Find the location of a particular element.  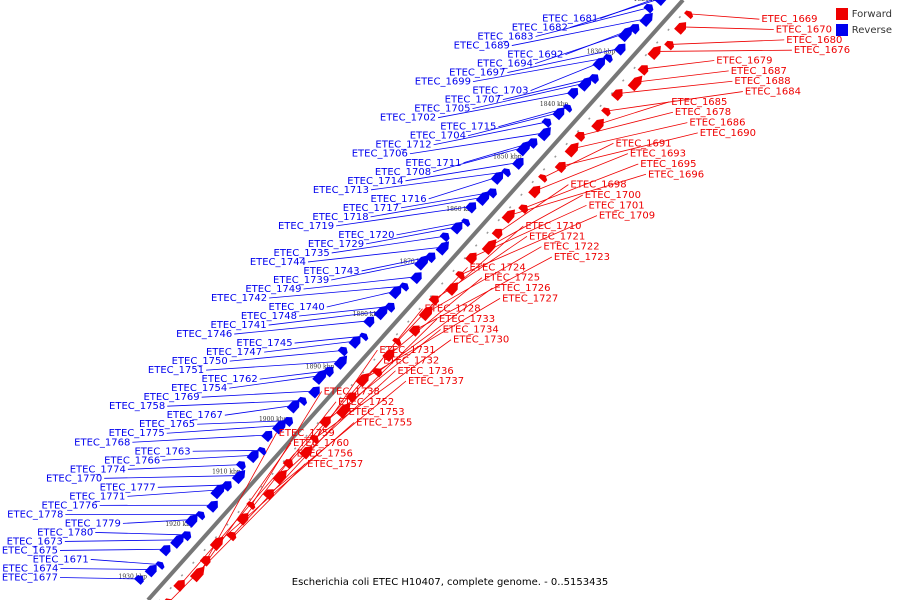

gene-label: ETEC_1739 is located at coordinates (301, 280).